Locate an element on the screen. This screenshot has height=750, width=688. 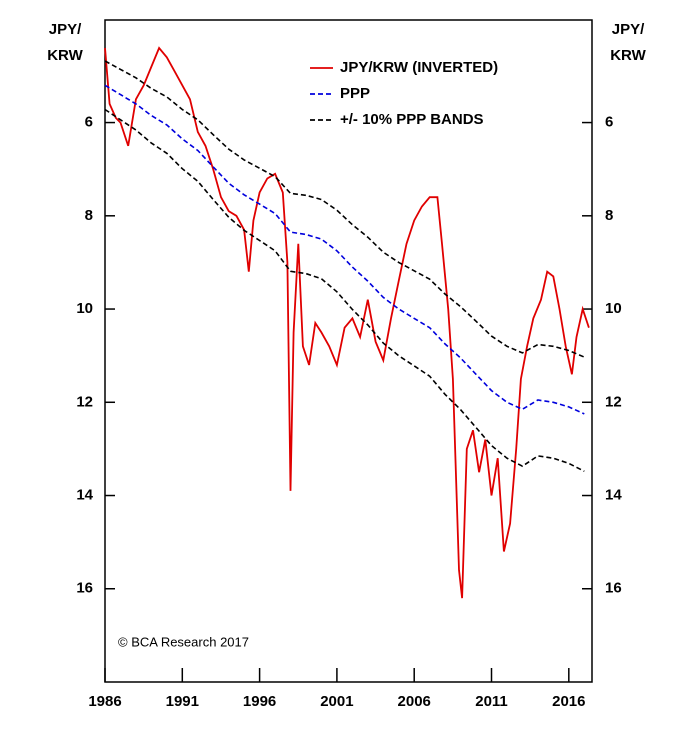
y-axis-label: KRW is located at coordinates (65, 55).